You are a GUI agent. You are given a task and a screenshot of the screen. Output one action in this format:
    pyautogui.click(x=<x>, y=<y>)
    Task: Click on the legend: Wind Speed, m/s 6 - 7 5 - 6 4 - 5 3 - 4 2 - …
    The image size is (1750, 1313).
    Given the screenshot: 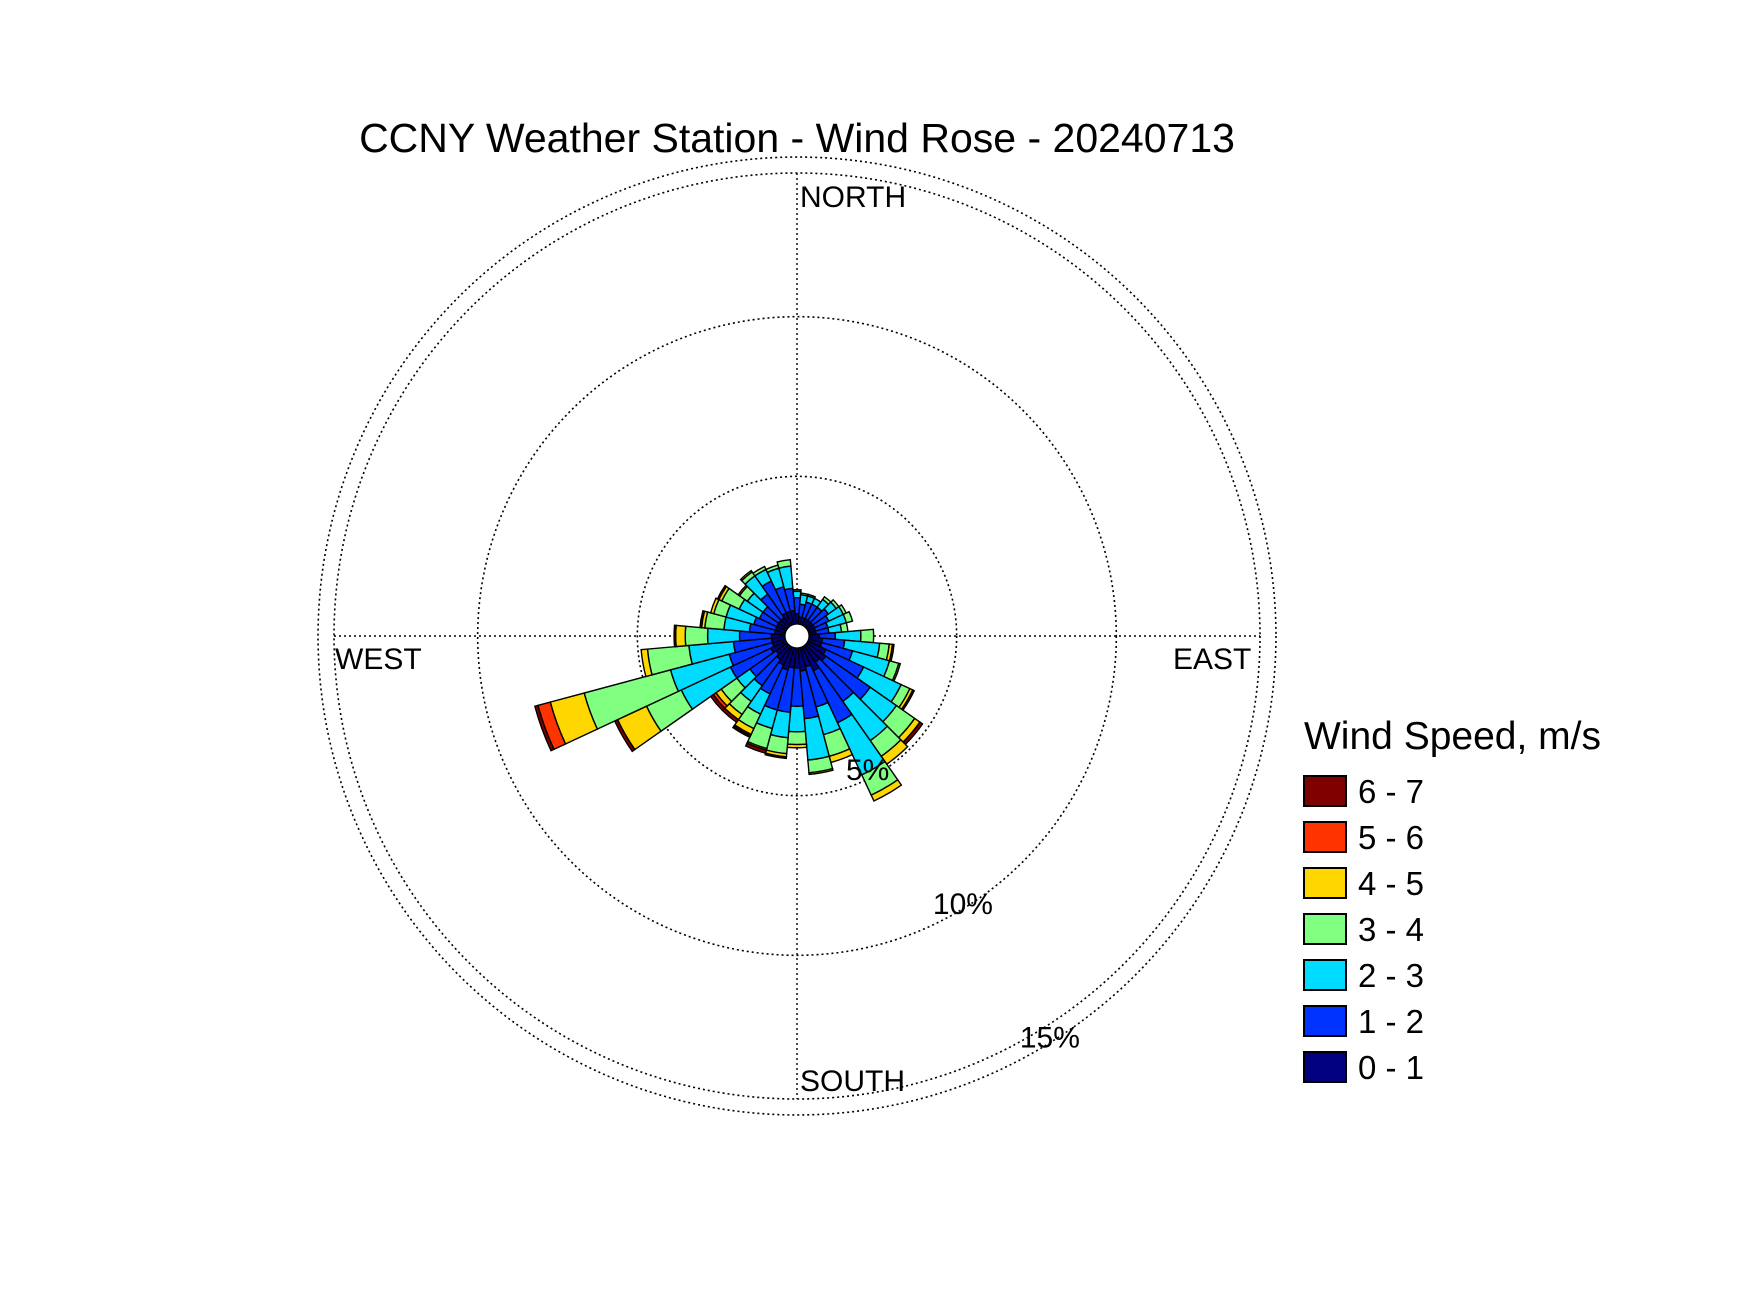 What is the action you would take?
    pyautogui.click(x=1452, y=900)
    